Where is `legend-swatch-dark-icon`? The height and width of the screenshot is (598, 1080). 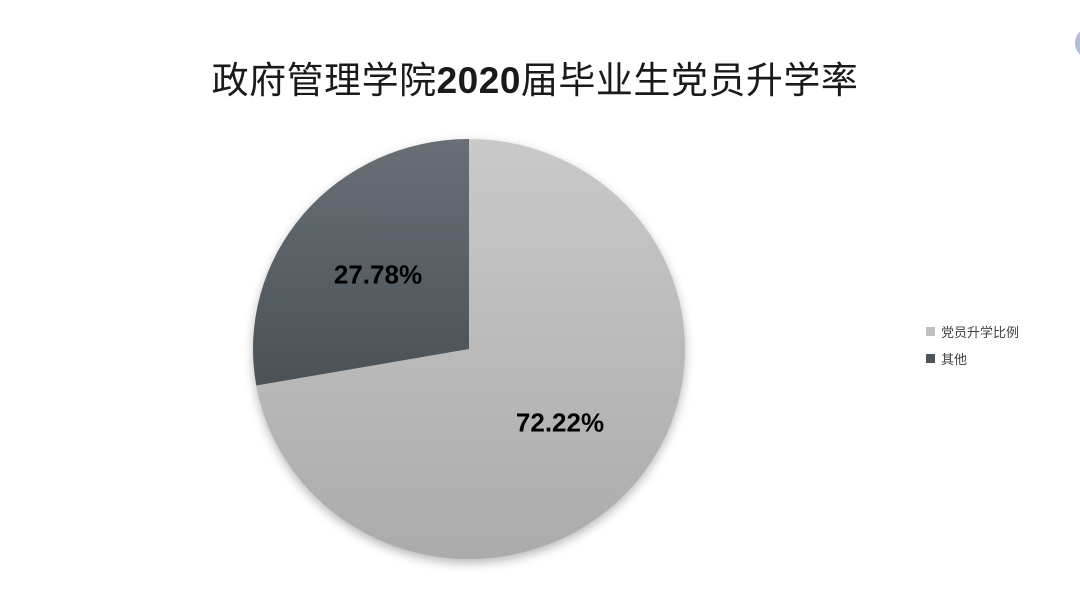 legend-swatch-dark-icon is located at coordinates (930, 358).